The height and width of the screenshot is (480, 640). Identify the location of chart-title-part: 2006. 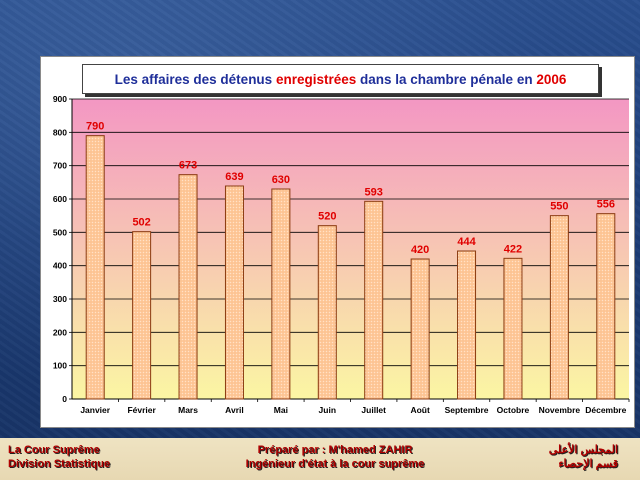
(551, 79).